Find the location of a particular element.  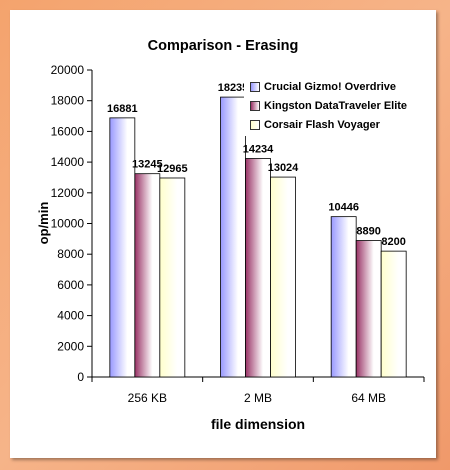

data-label: 18235 is located at coordinates (233, 88).